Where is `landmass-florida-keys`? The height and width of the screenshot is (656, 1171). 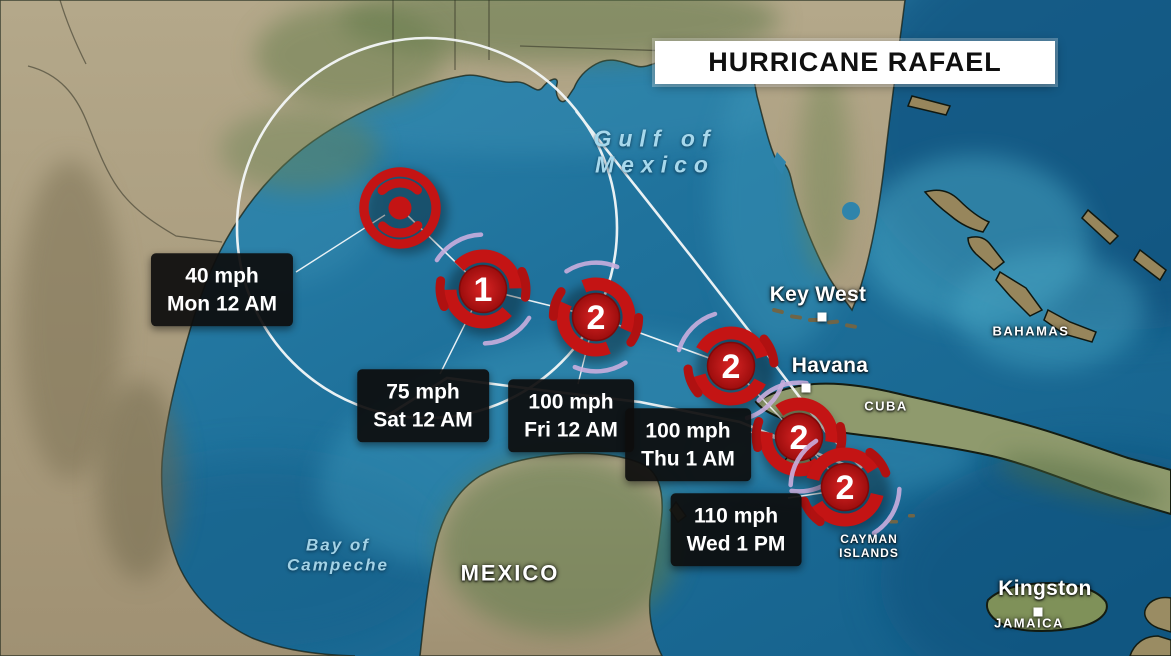 landmass-florida-keys is located at coordinates (814, 318).